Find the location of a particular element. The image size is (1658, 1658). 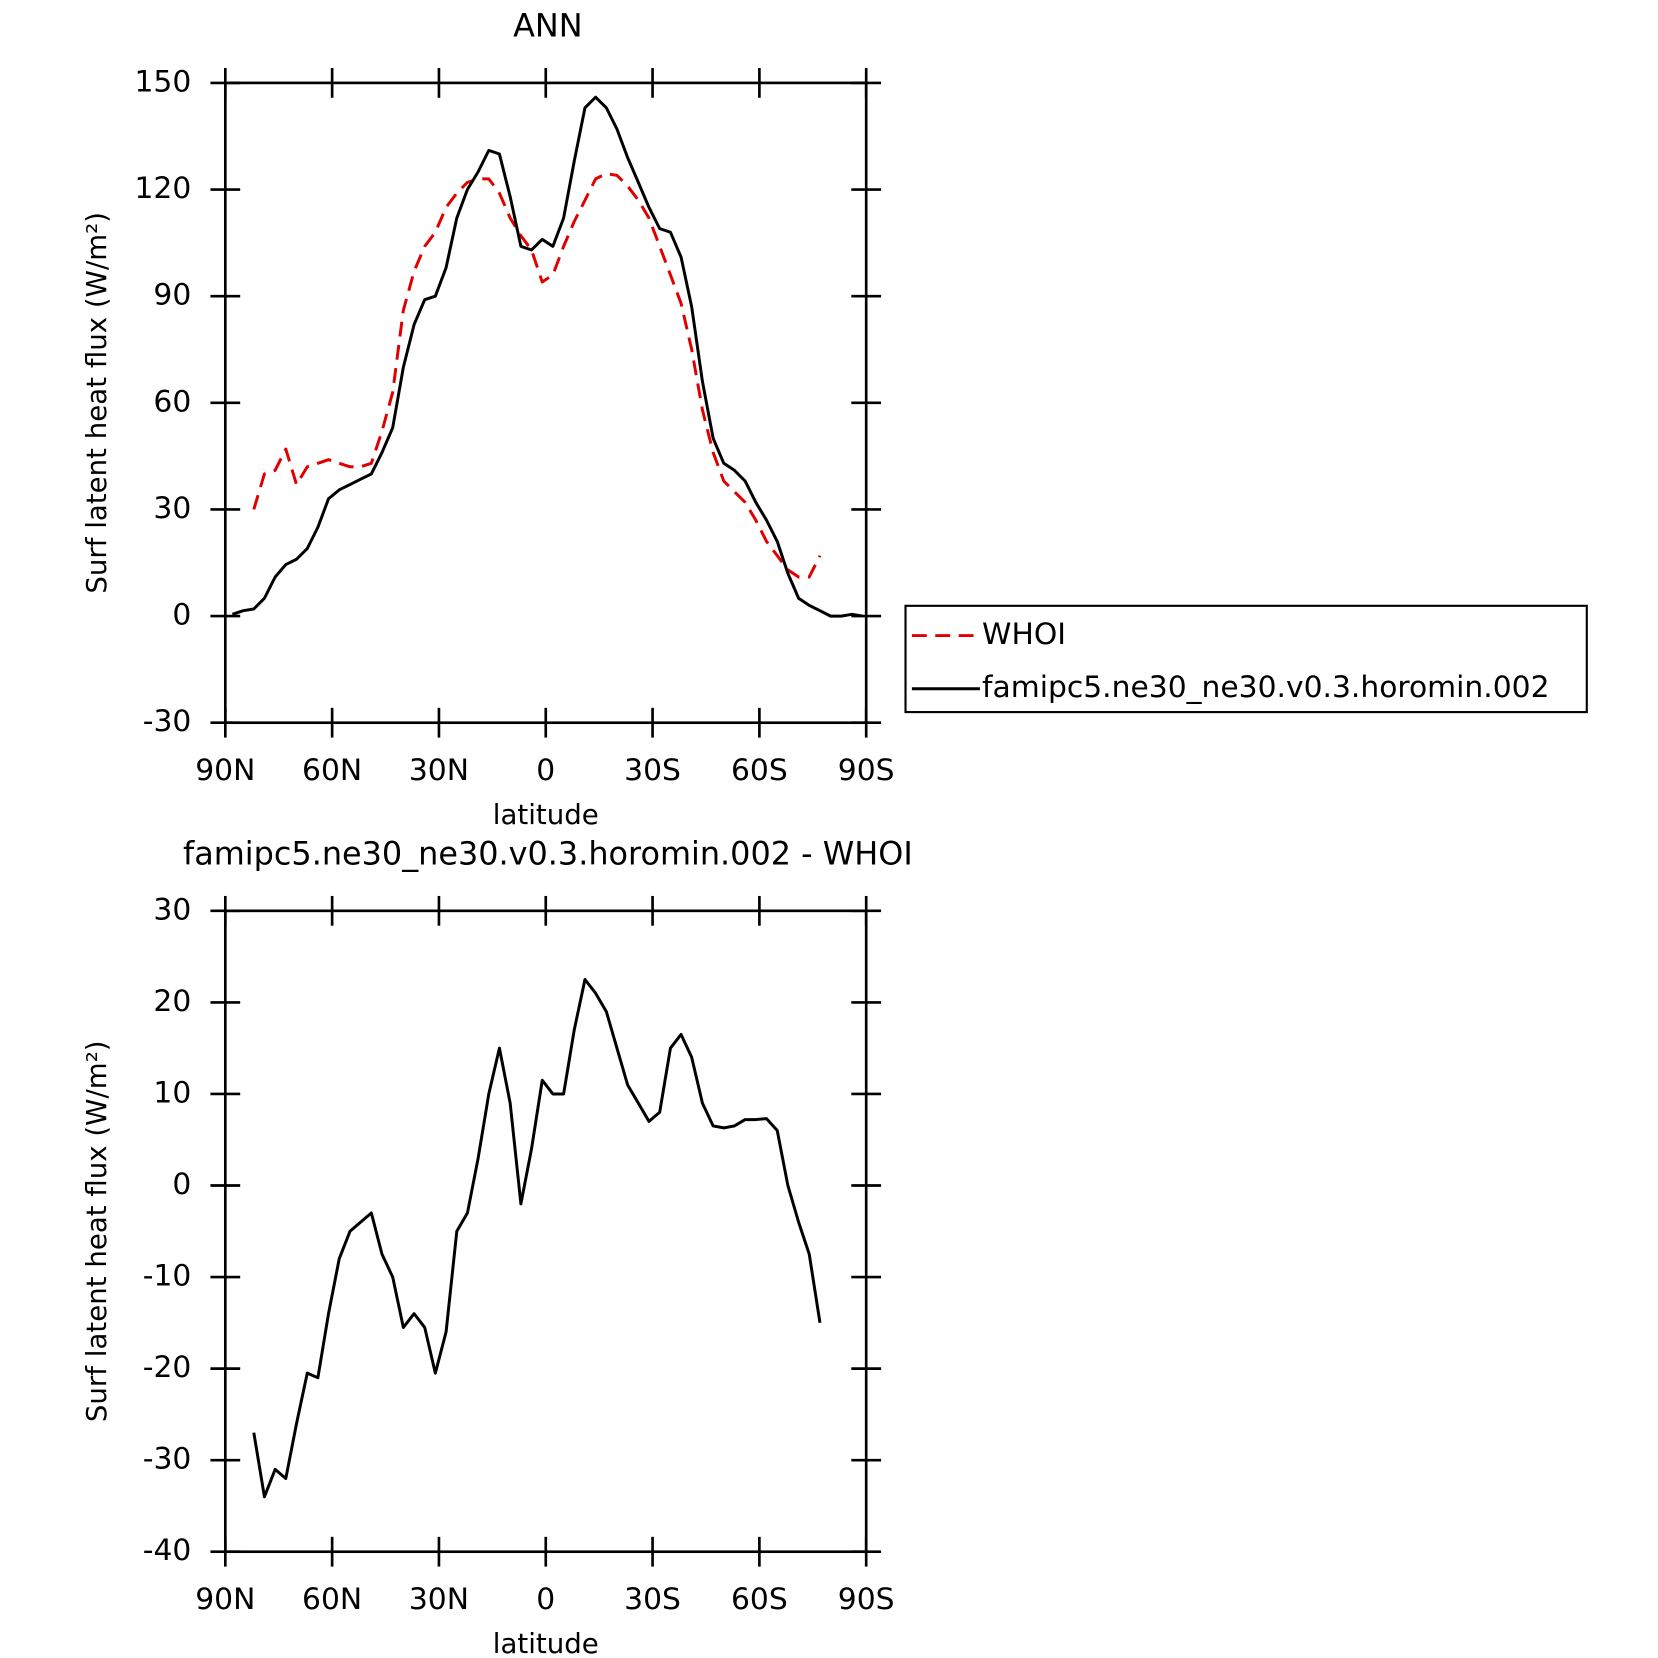

y-tick-label: -40 is located at coordinates (167, 1550).